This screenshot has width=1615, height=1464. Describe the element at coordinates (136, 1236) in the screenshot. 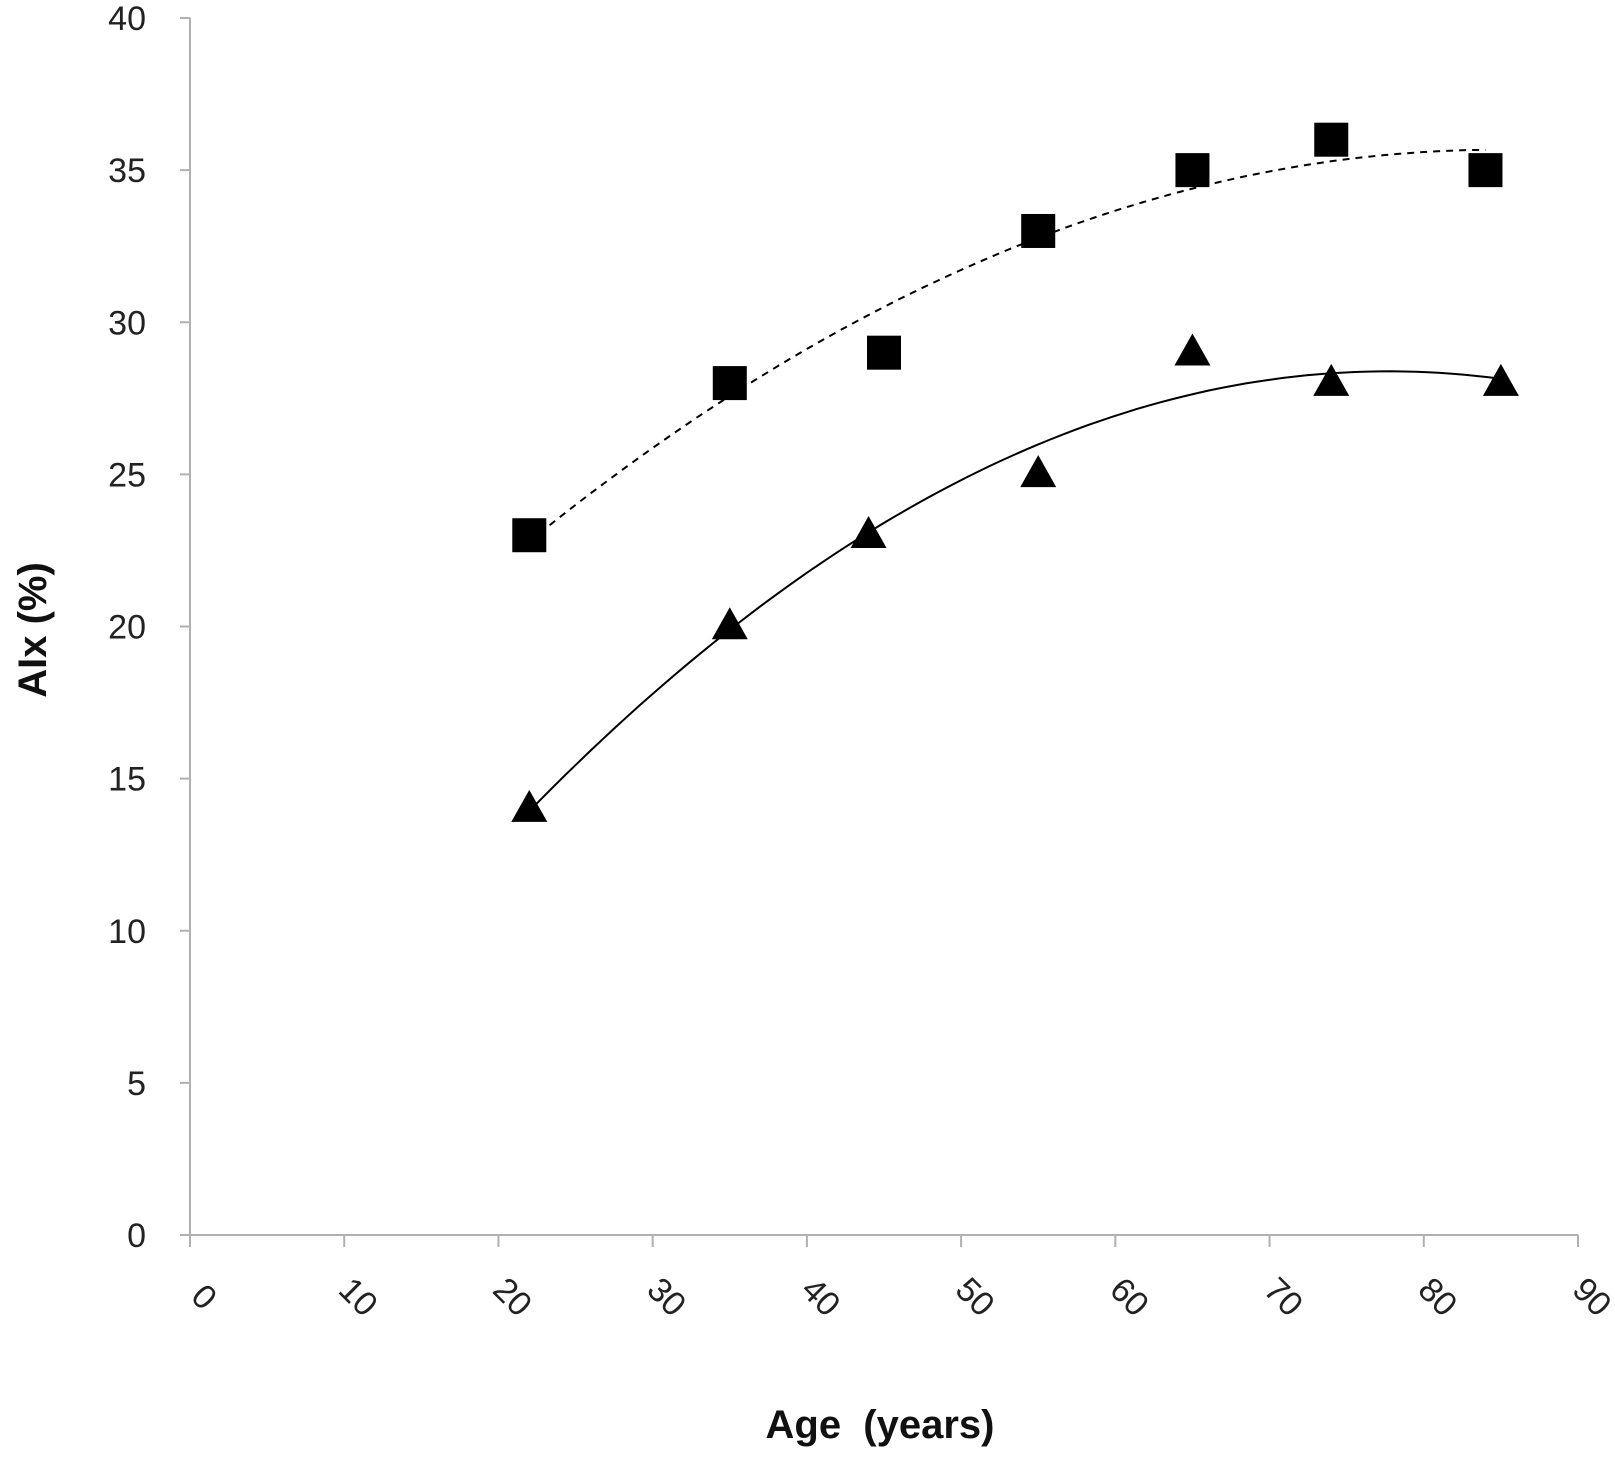

I see `y-tick-label: 0` at that location.